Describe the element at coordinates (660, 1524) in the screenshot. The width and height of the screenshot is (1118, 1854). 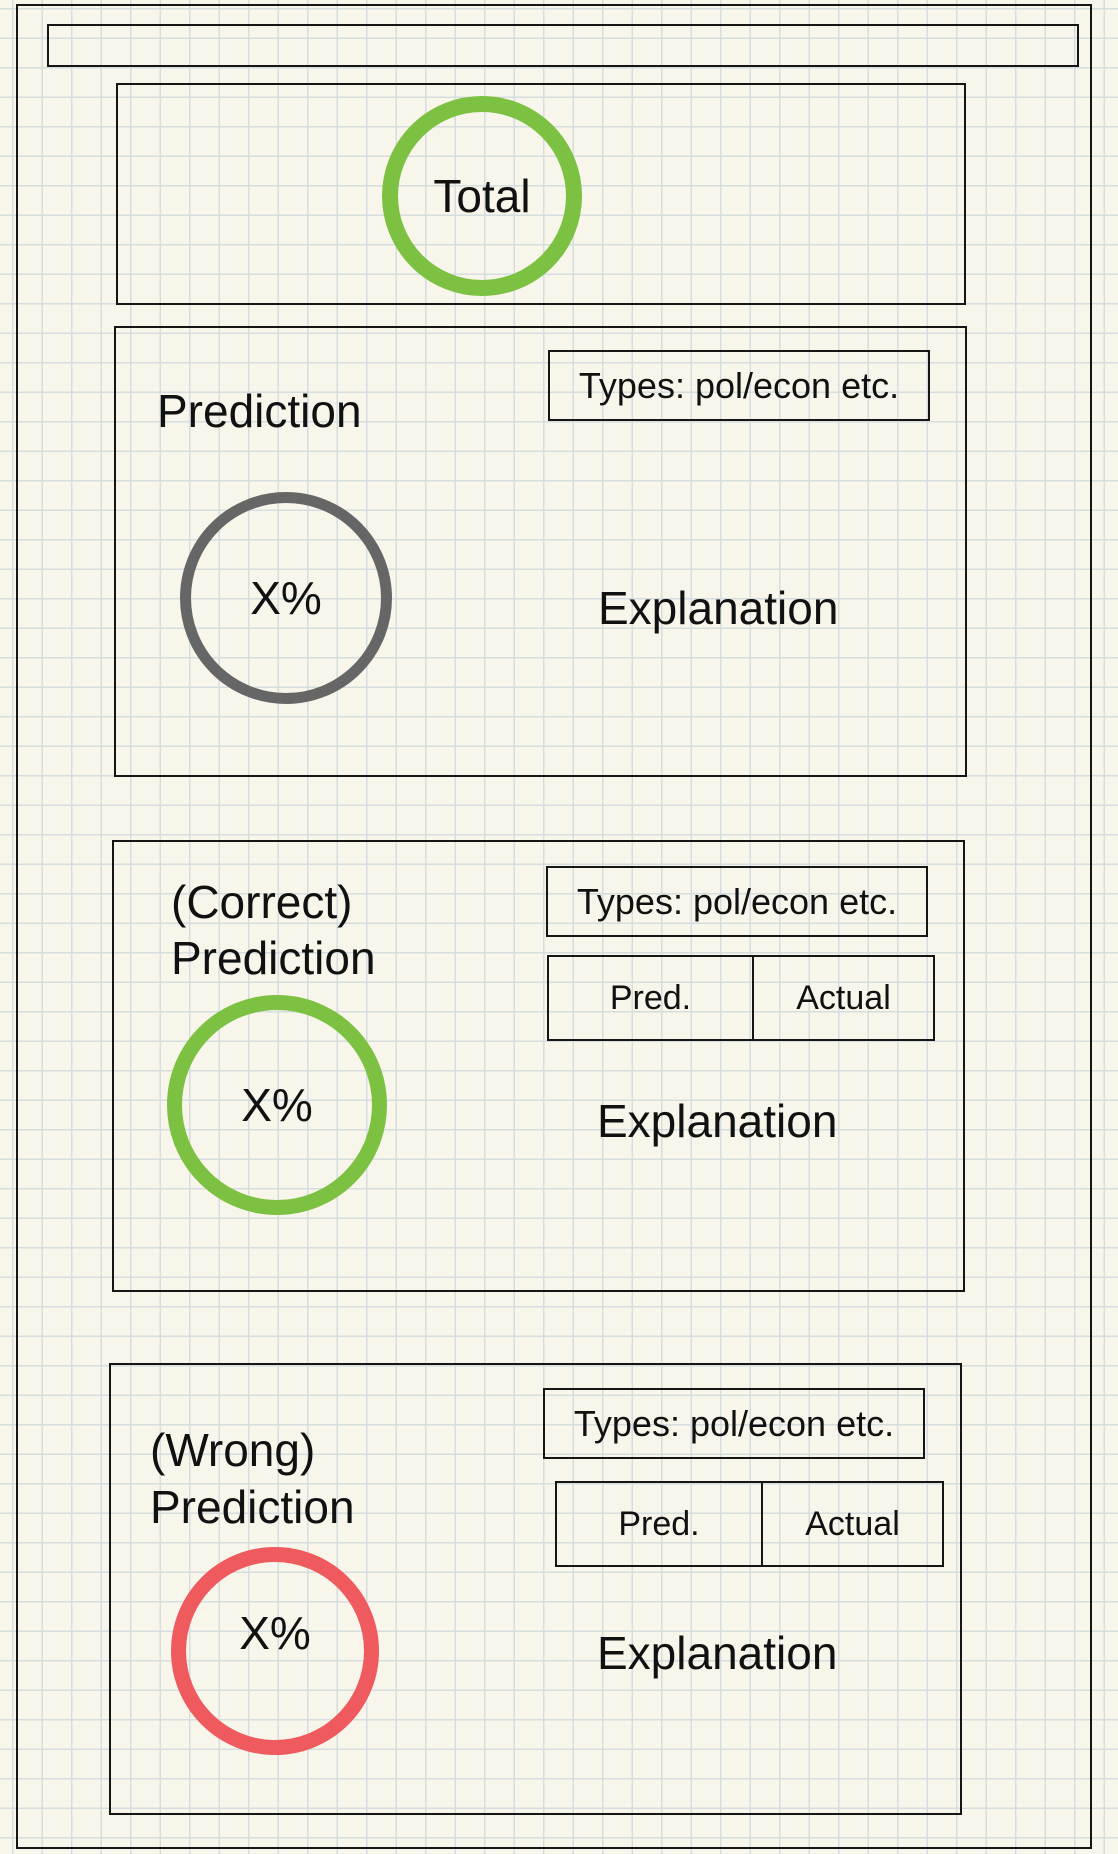
I see `wrong-pred-cell: Pred.` at that location.